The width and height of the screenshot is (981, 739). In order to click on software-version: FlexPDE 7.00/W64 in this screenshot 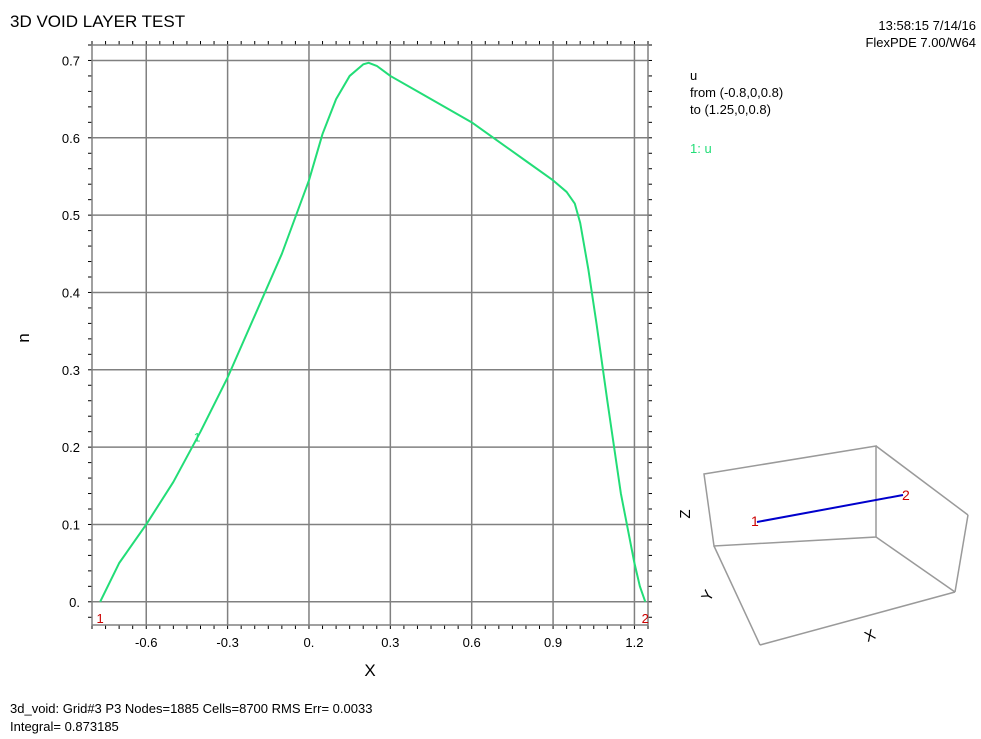, I will do `click(920, 42)`.